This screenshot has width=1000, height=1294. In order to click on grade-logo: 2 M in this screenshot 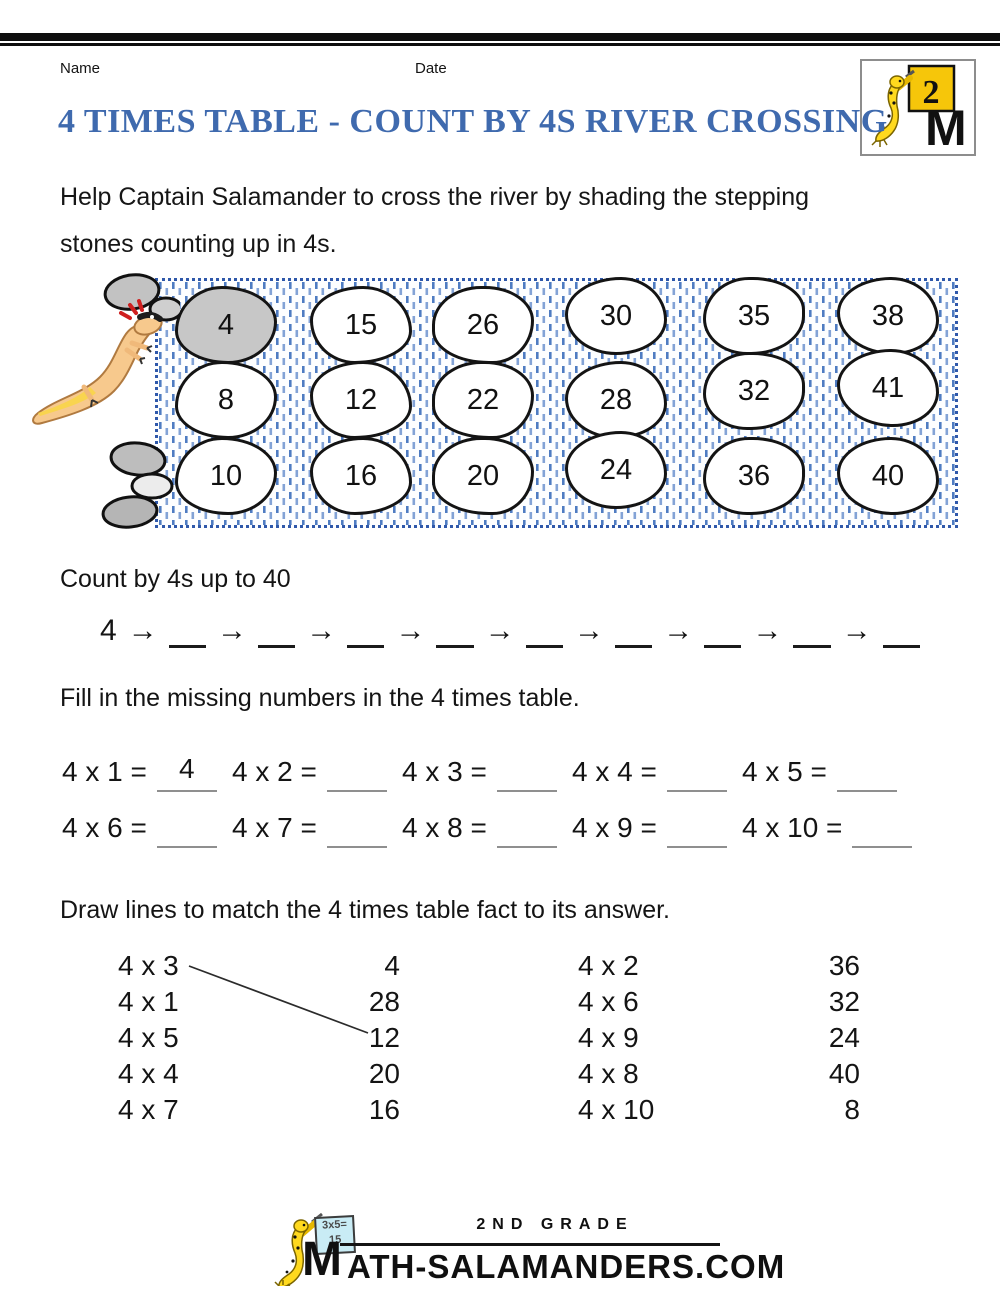, I will do `click(918, 107)`.